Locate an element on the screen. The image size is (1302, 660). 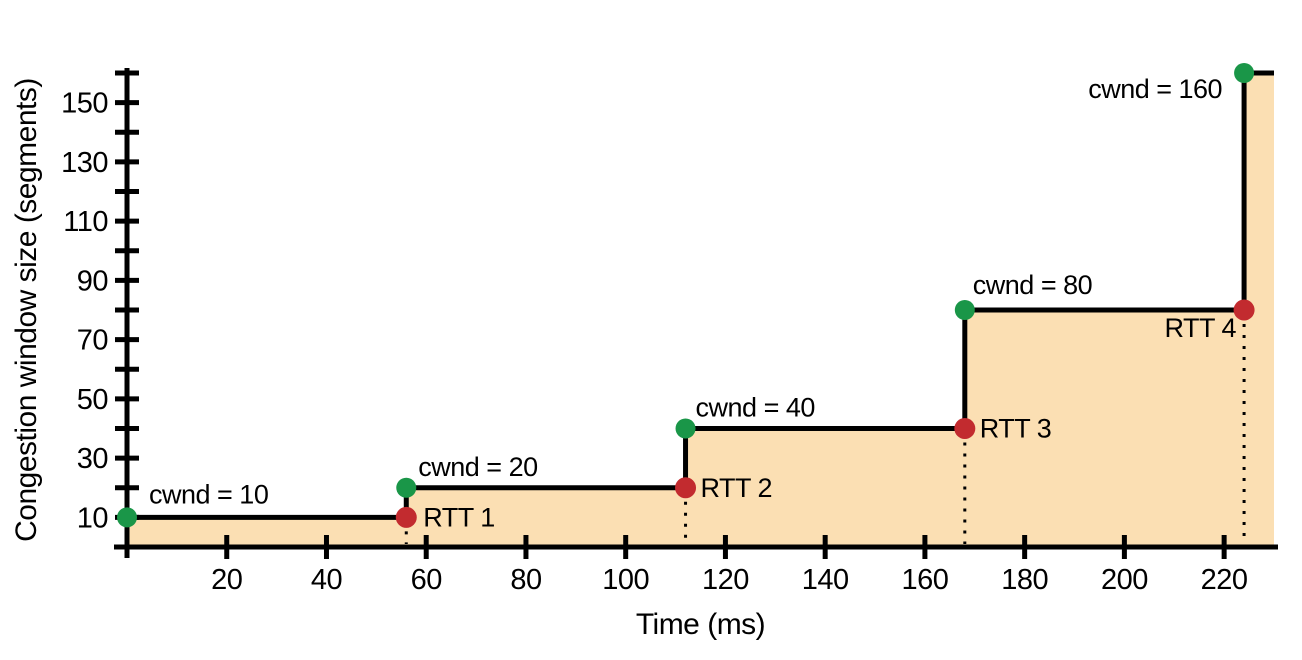
x-tick-label-40: 40 is located at coordinates (326, 580).